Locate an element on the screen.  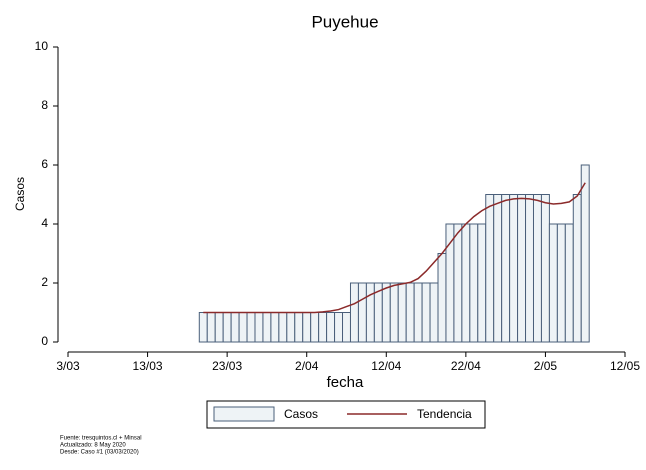
y-tick-label: 0 is located at coordinates (44, 341).